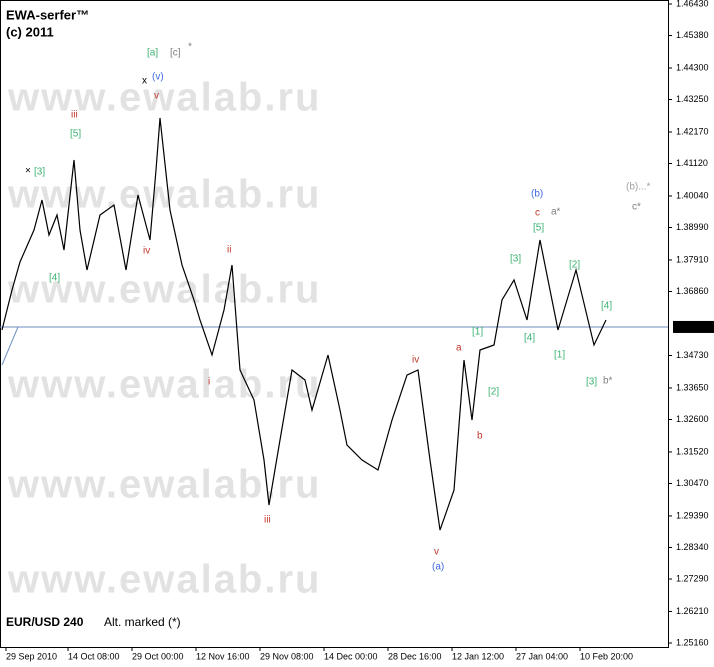 Image resolution: width=714 pixels, height=667 pixels. What do you see at coordinates (692, 131) in the screenshot?
I see `y-tick-label: 1.42170` at bounding box center [692, 131].